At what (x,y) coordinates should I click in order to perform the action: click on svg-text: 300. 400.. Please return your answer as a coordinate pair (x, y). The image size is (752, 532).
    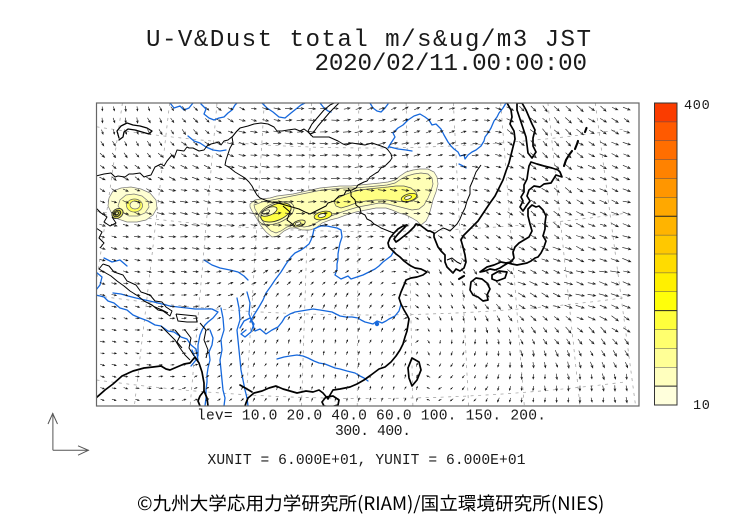
    Looking at the image, I should click on (373, 432).